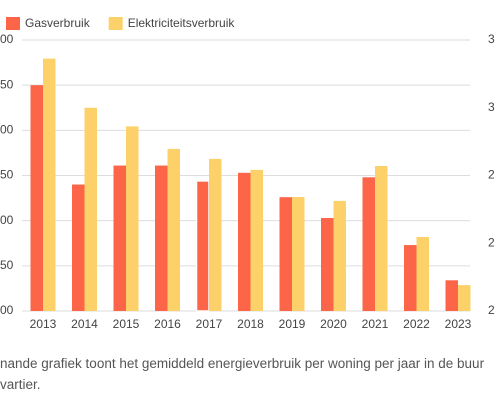  I want to click on x-tick-label: 2014, so click(84, 324).